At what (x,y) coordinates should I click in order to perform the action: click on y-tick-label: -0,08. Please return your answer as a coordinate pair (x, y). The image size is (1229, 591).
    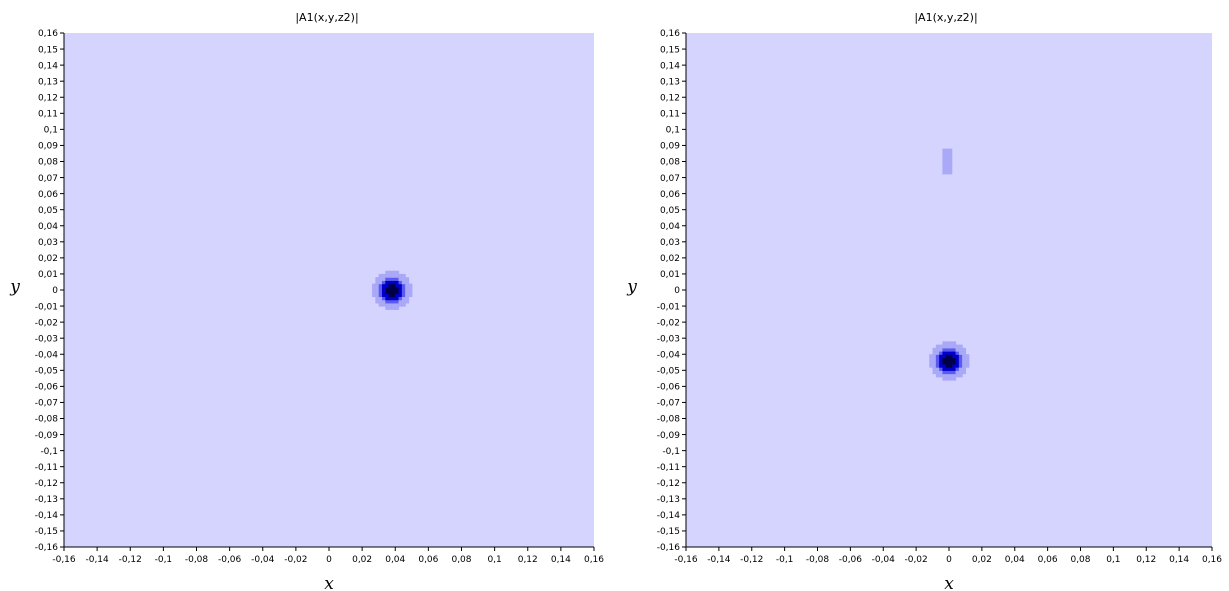
    Looking at the image, I should click on (47, 420).